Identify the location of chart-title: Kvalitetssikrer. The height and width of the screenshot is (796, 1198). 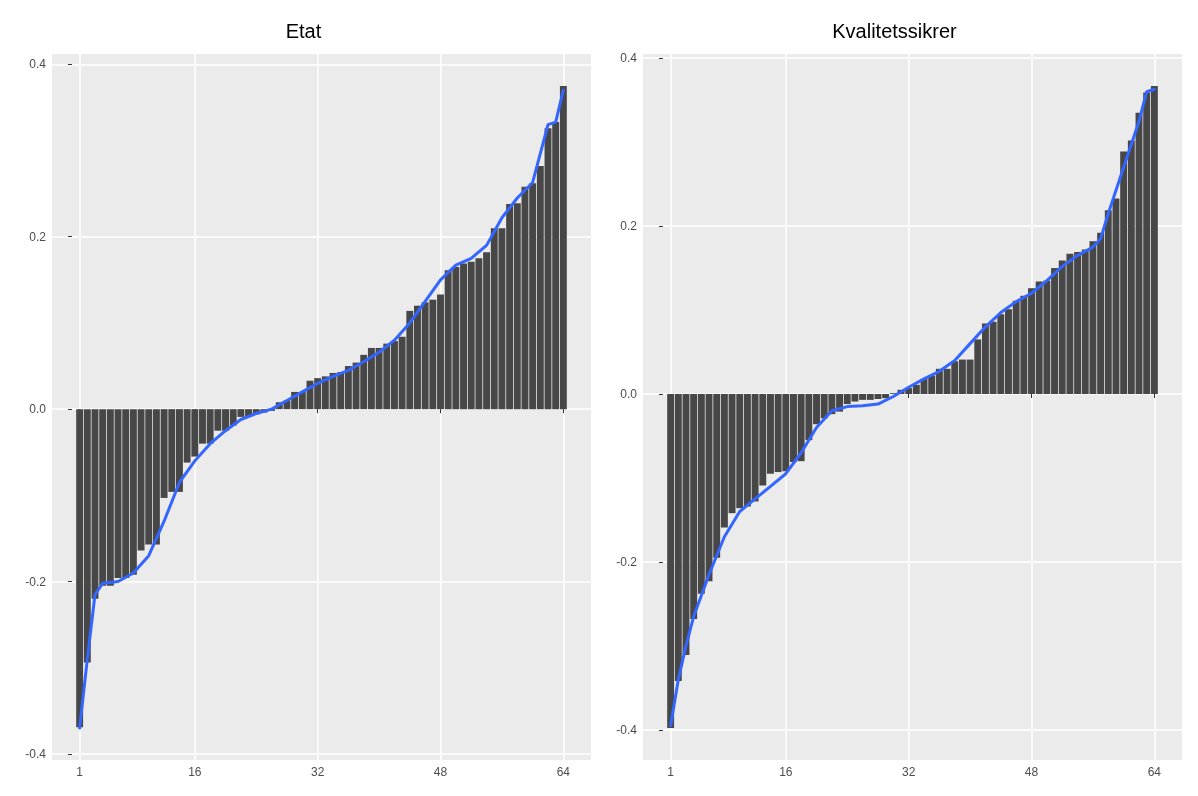
(895, 31).